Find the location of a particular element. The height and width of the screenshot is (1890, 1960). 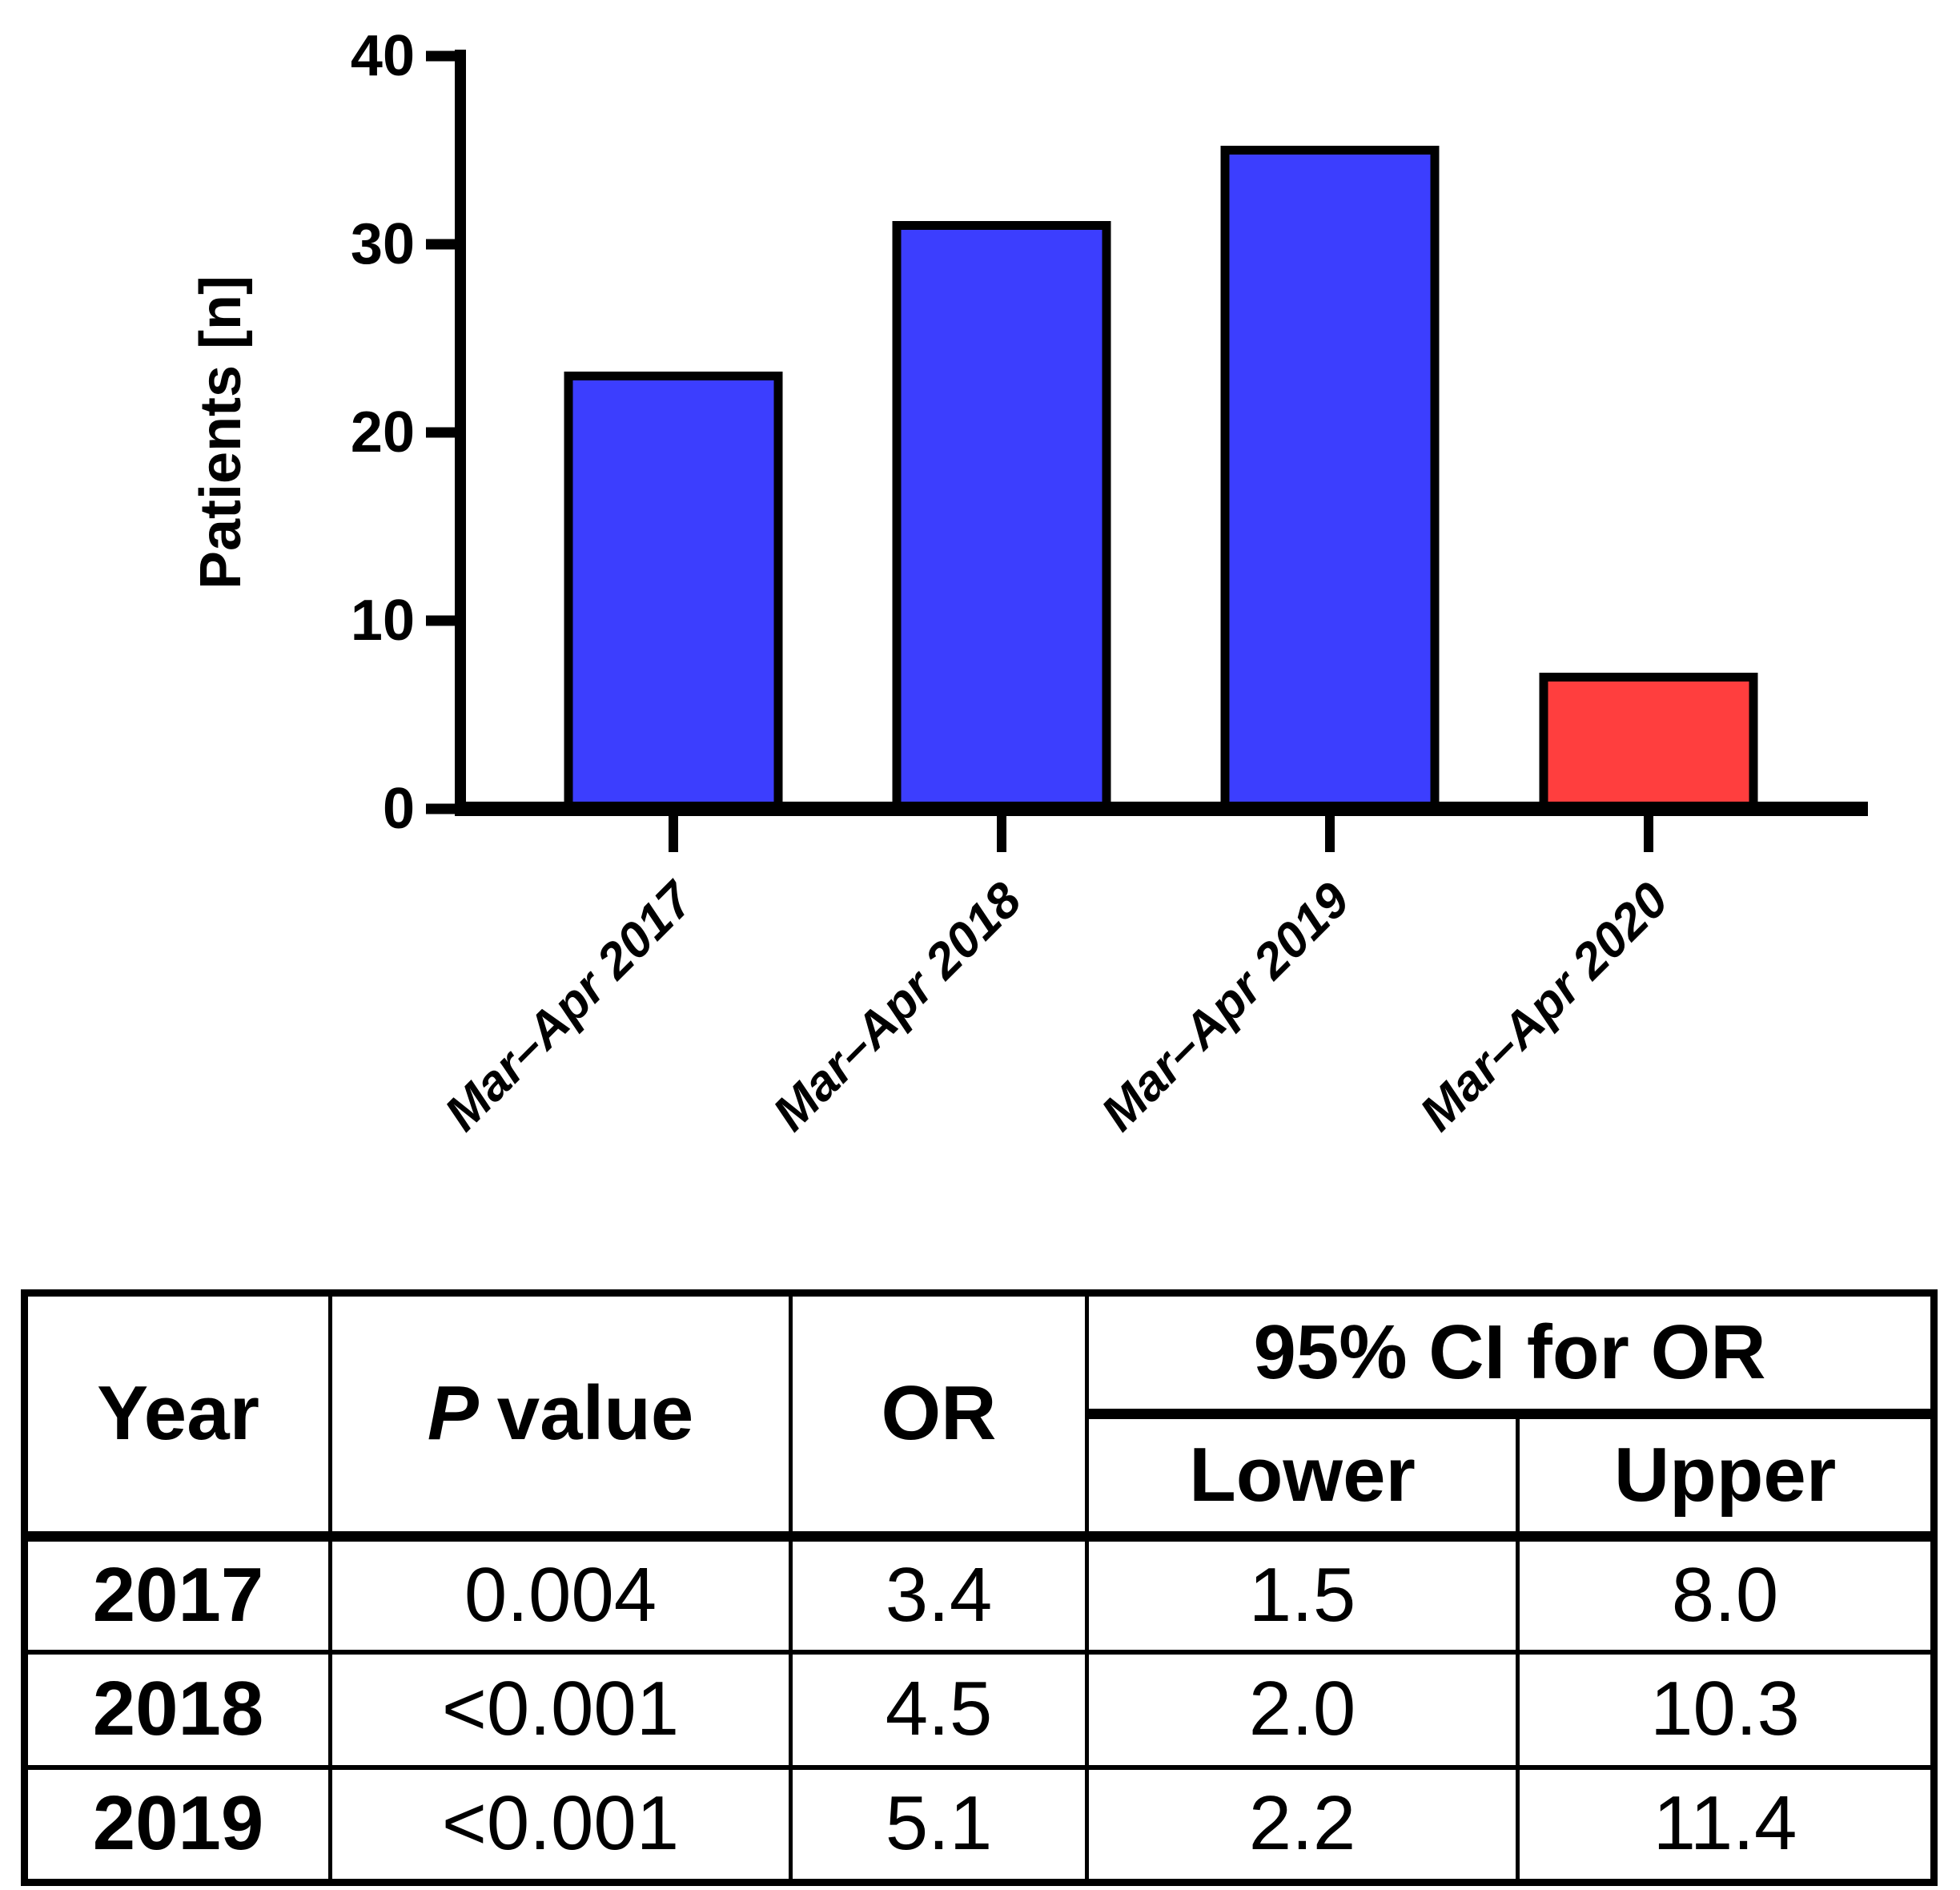

bar-2017 is located at coordinates (674, 593).